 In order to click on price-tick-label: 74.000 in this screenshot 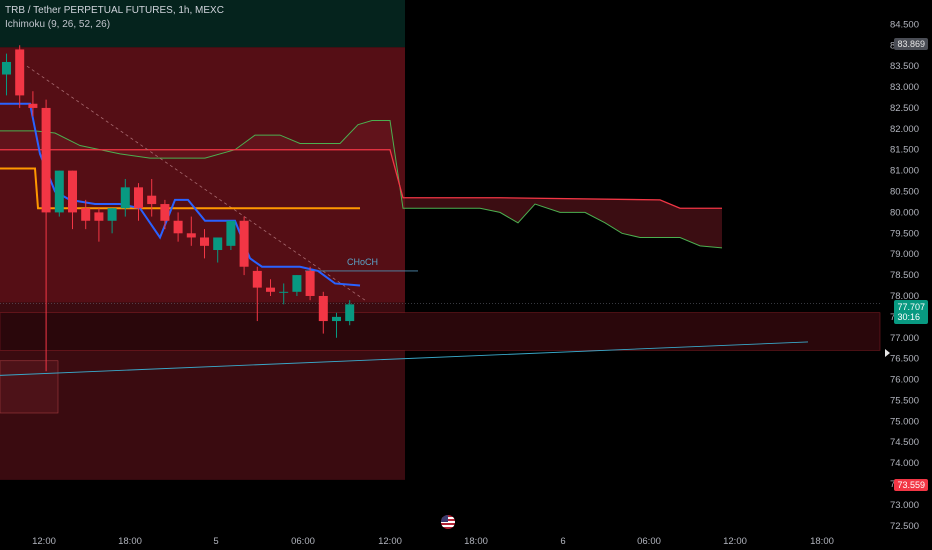, I will do `click(904, 463)`.